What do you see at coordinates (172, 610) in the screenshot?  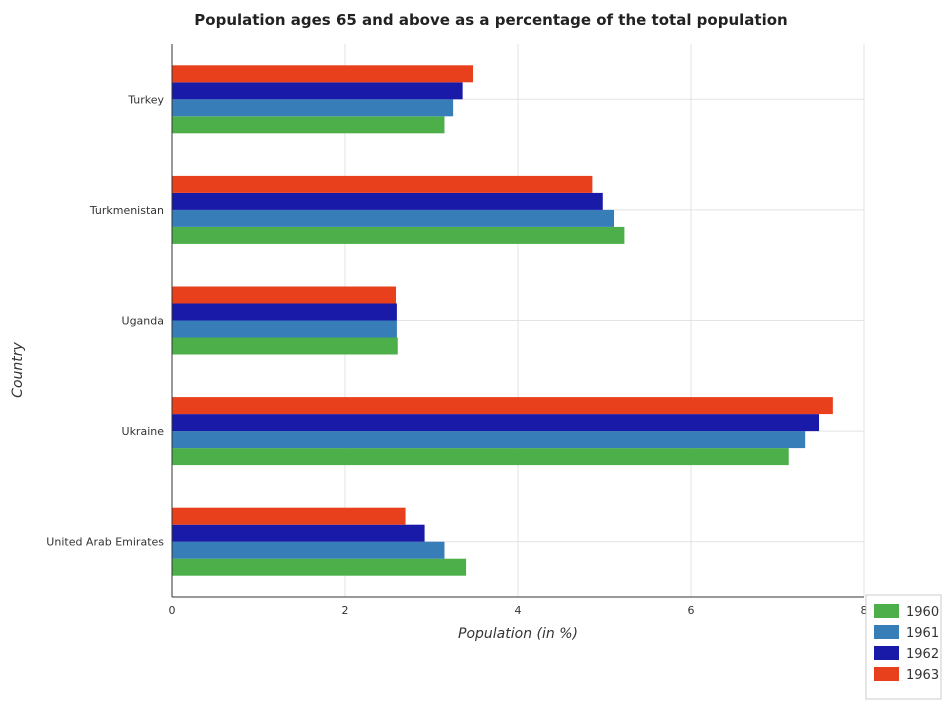 I see `x-tick-label: 0` at bounding box center [172, 610].